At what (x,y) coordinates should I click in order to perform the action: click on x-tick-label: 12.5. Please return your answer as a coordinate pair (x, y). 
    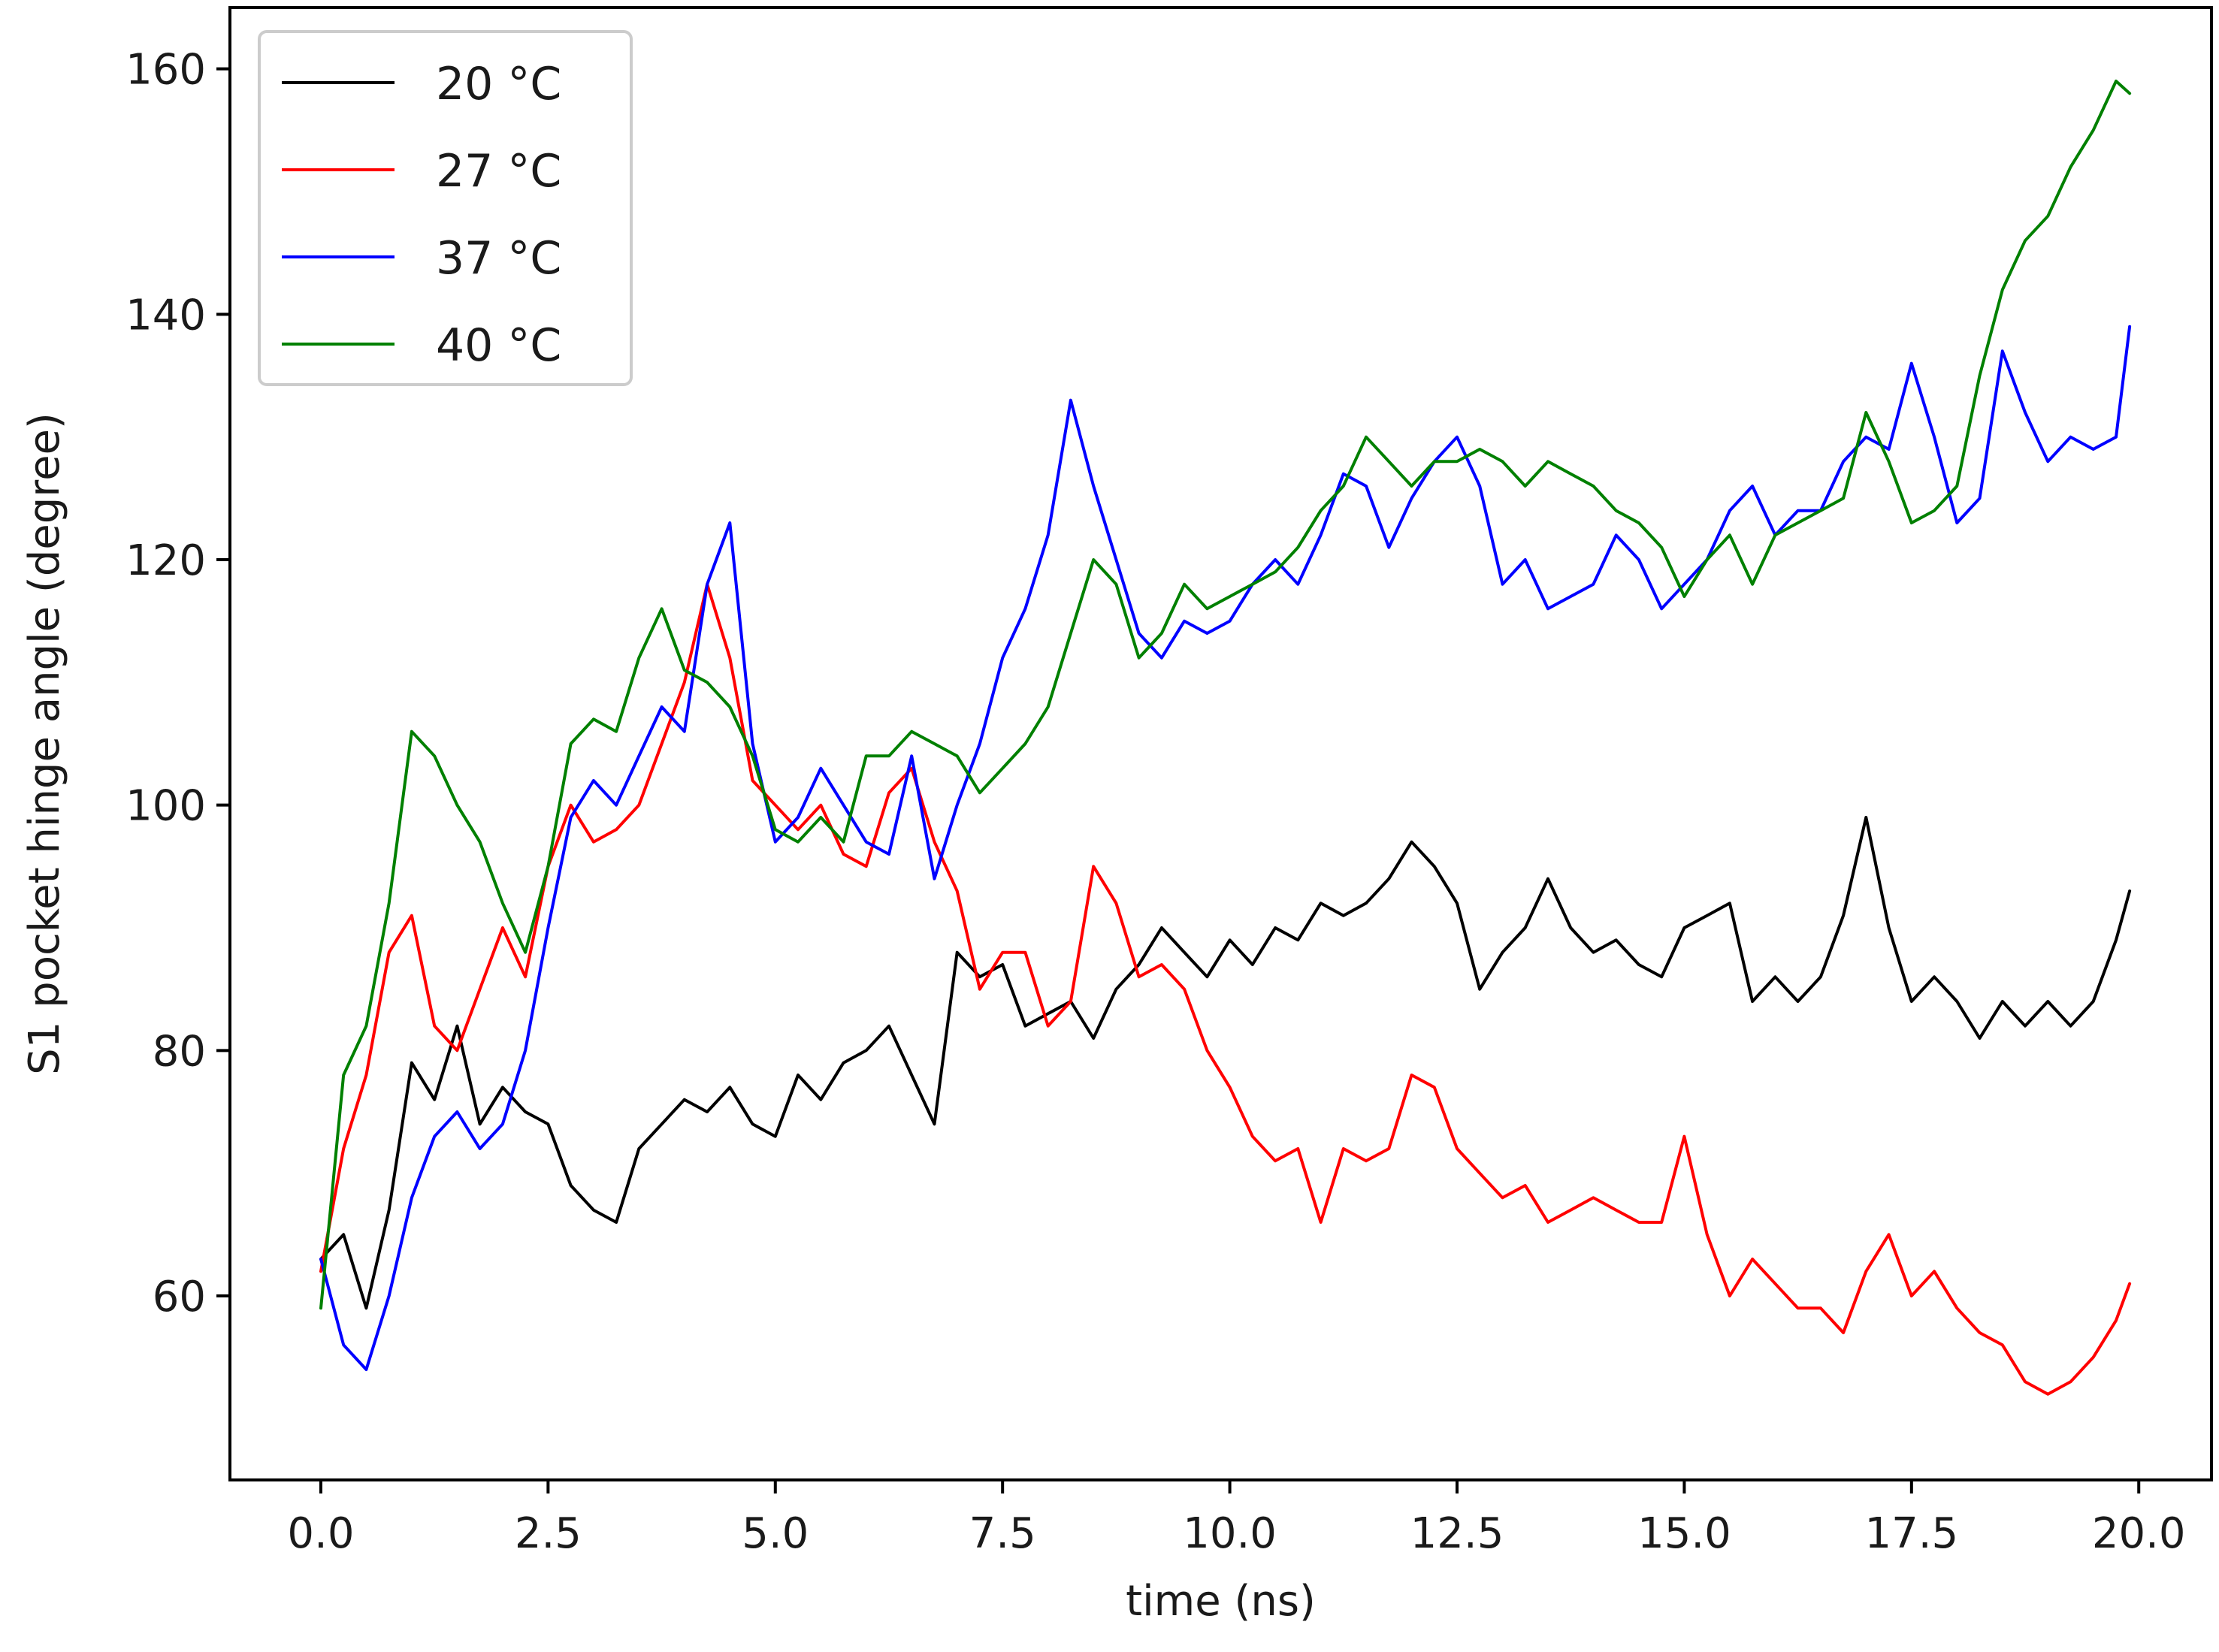
    Looking at the image, I should click on (1457, 1533).